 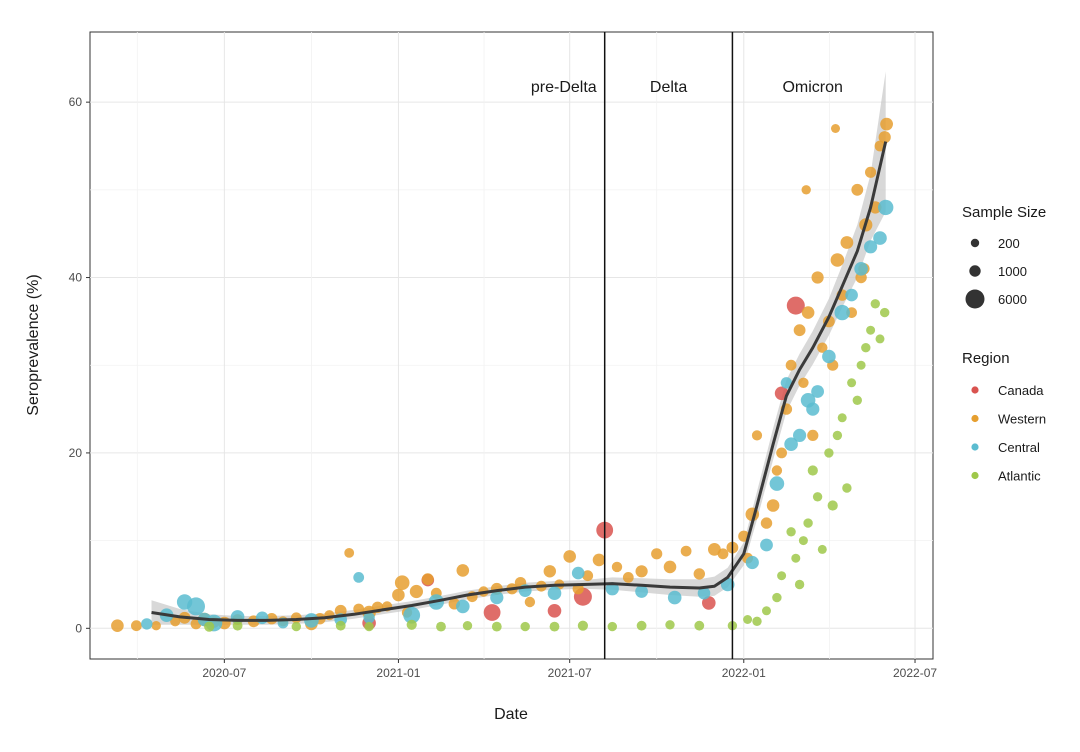 What do you see at coordinates (224, 673) in the screenshot?
I see `x-tick-label: 2020-07` at bounding box center [224, 673].